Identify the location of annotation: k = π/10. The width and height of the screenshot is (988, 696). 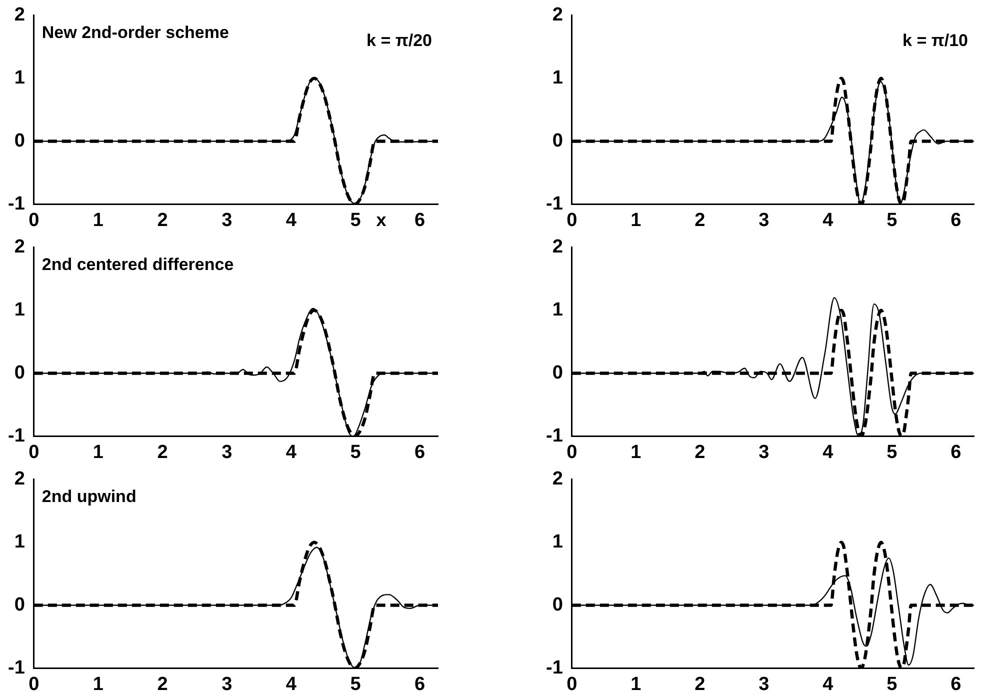
(935, 40).